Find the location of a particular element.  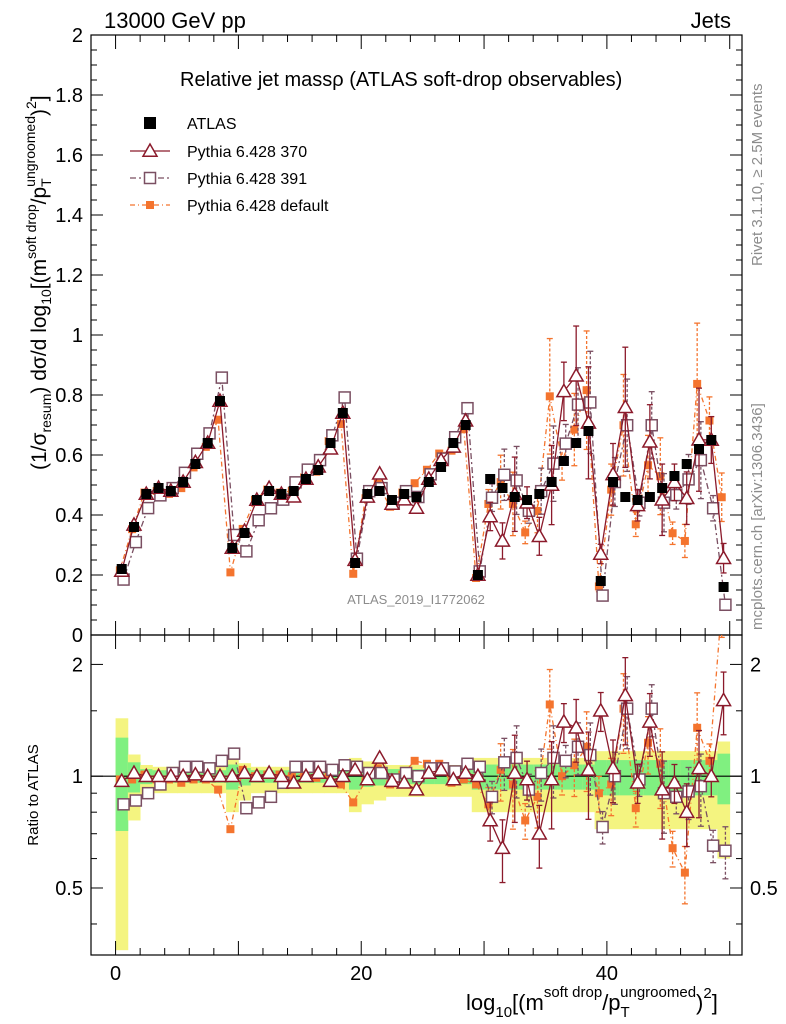

y-tick-label: 0.8 is located at coordinates (69, 396).